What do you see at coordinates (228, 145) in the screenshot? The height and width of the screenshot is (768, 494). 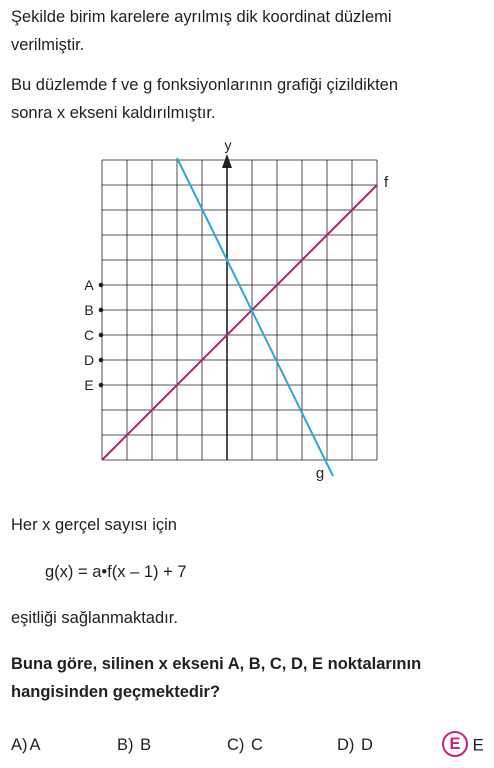 I see `y-axis-label: y` at bounding box center [228, 145].